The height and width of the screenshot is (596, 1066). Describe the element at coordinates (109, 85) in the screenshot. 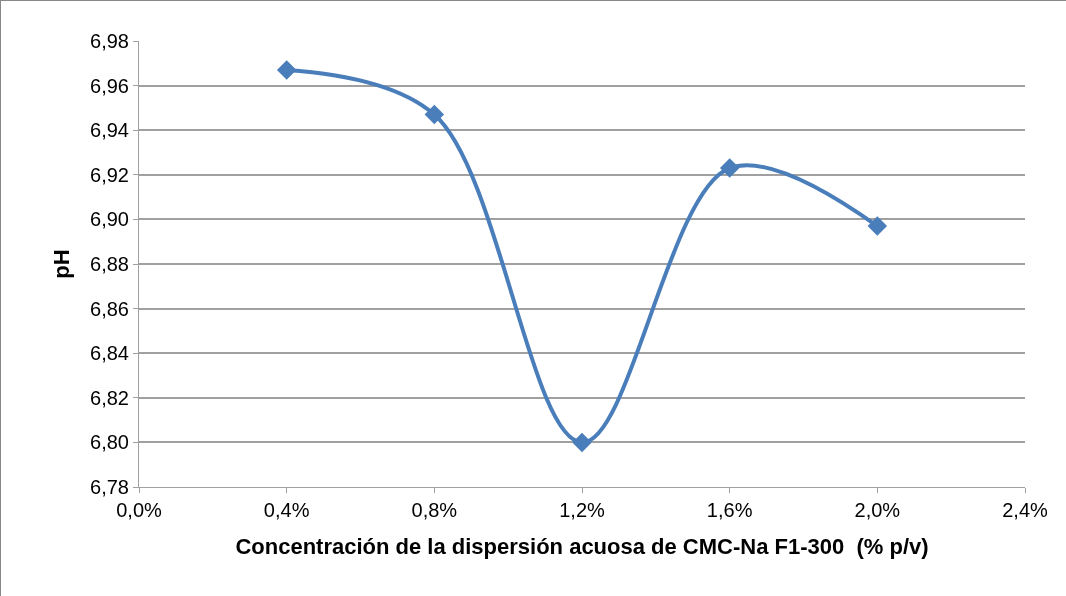

I see `y-tick-label: 6,96` at that location.